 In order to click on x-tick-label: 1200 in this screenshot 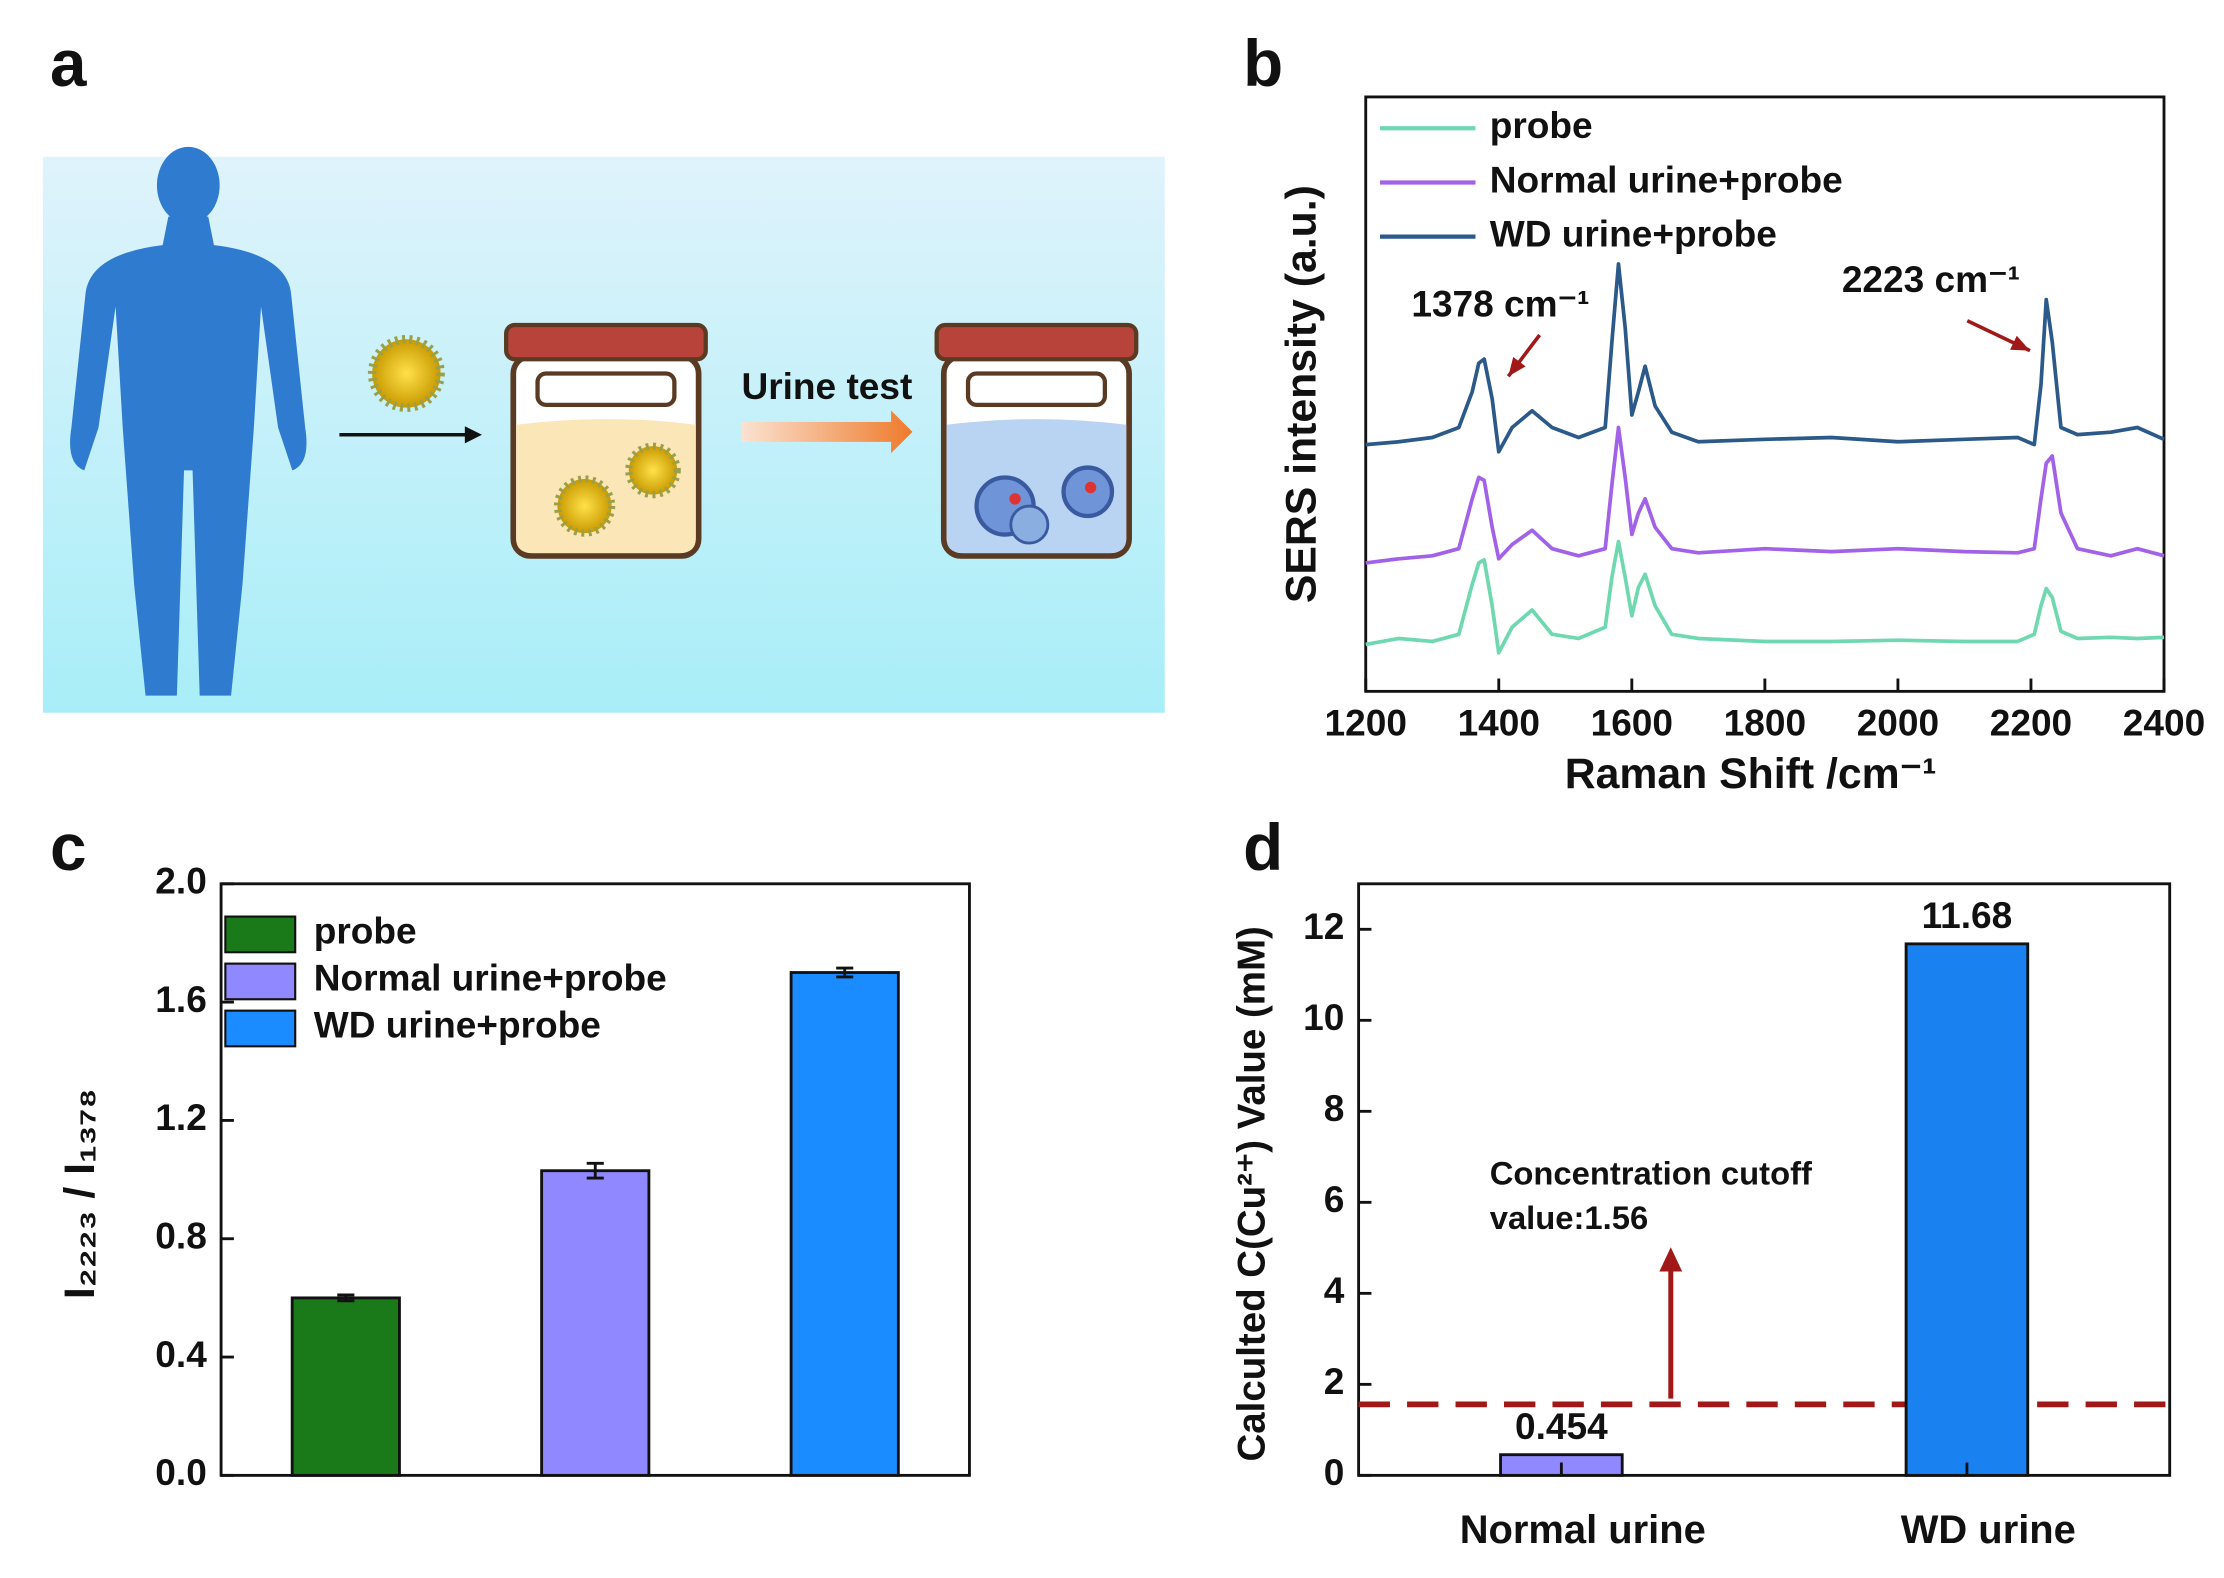, I will do `click(1366, 722)`.